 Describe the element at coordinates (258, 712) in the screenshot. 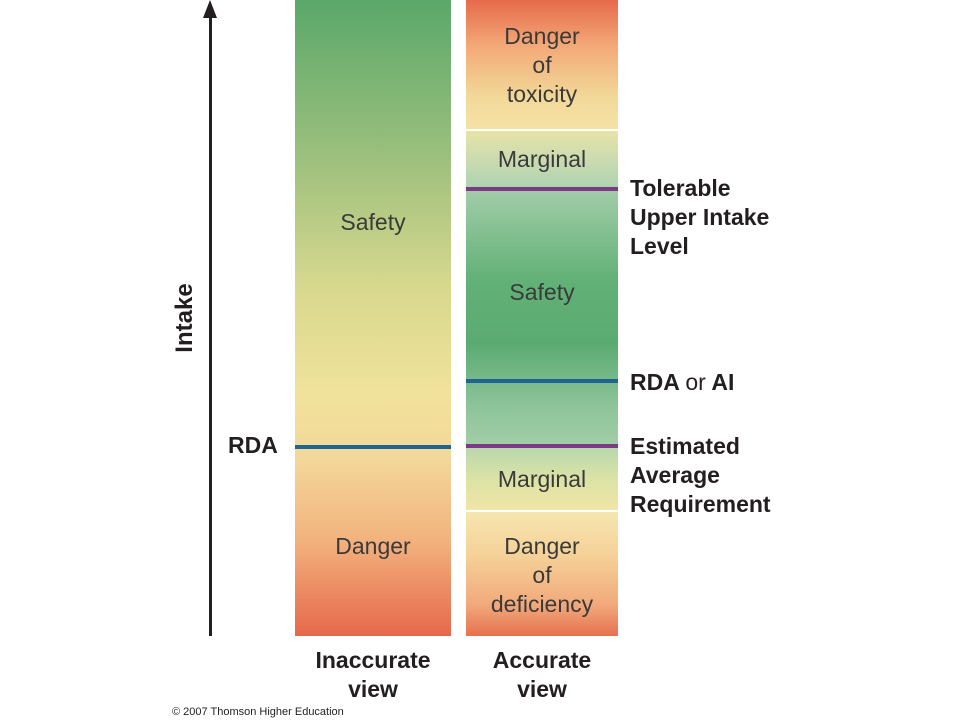

I see `copyright-notice: © 2007 Thomson Higher Education` at that location.